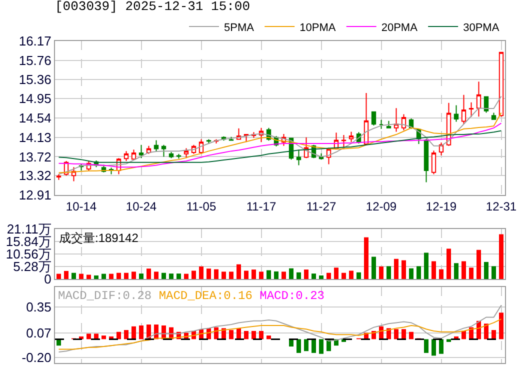  Describe the element at coordinates (29, 254) in the screenshot. I see `y-tick-label: 10.56万` at that location.